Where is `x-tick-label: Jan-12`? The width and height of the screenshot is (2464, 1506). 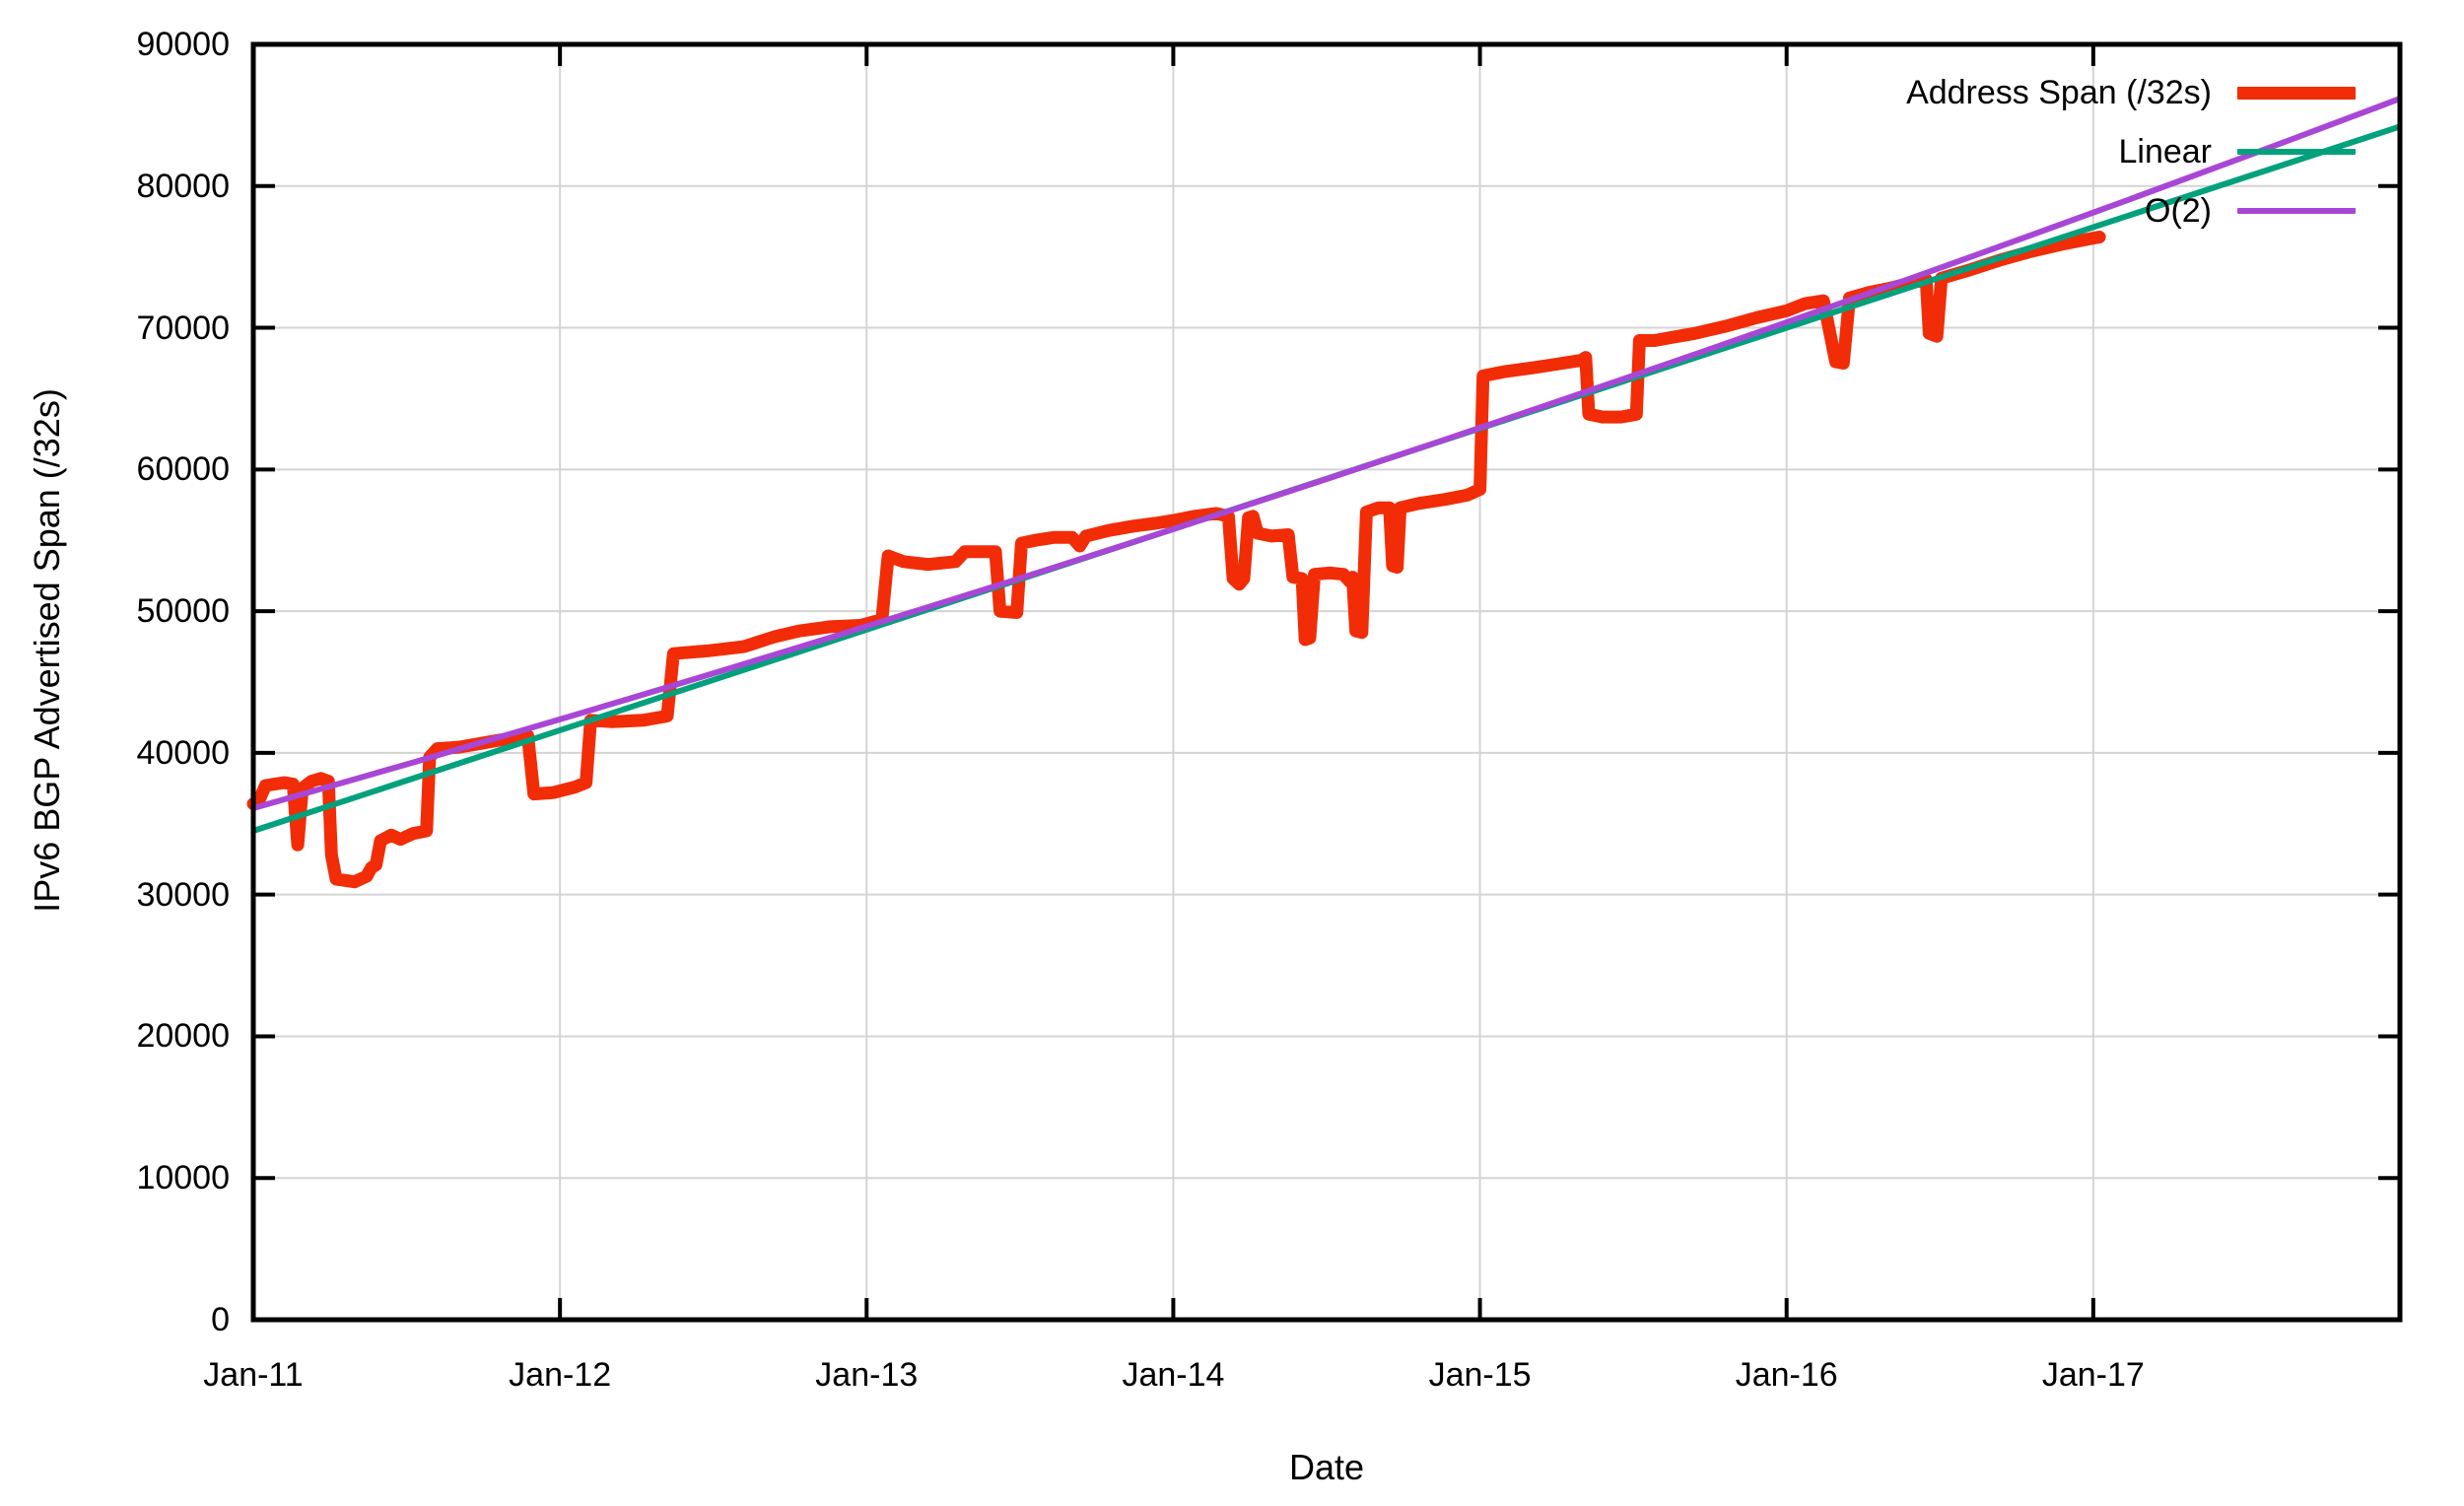 x-tick-label: Jan-12 is located at coordinates (560, 1375).